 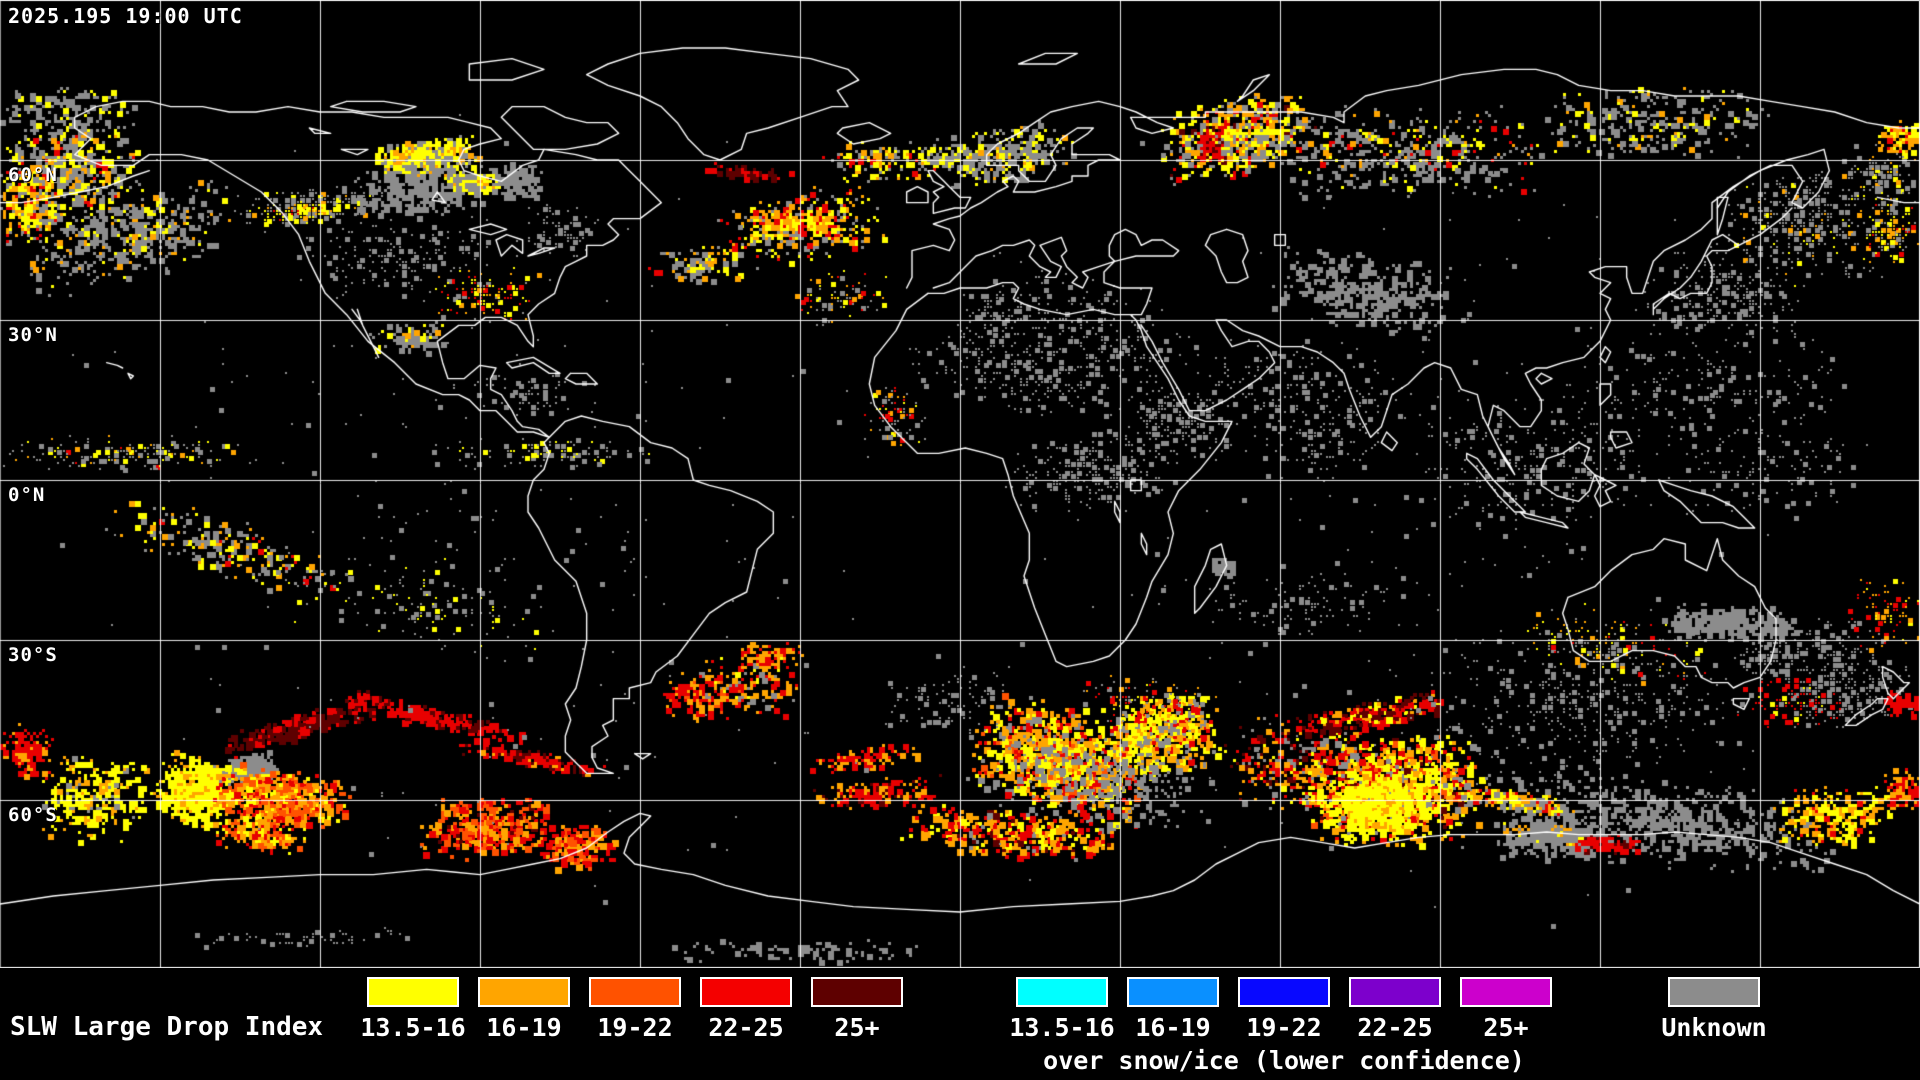 I want to click on legend-snow-ice-subtitle: over snow/ice (lower confidence), so click(x=1284, y=1060).